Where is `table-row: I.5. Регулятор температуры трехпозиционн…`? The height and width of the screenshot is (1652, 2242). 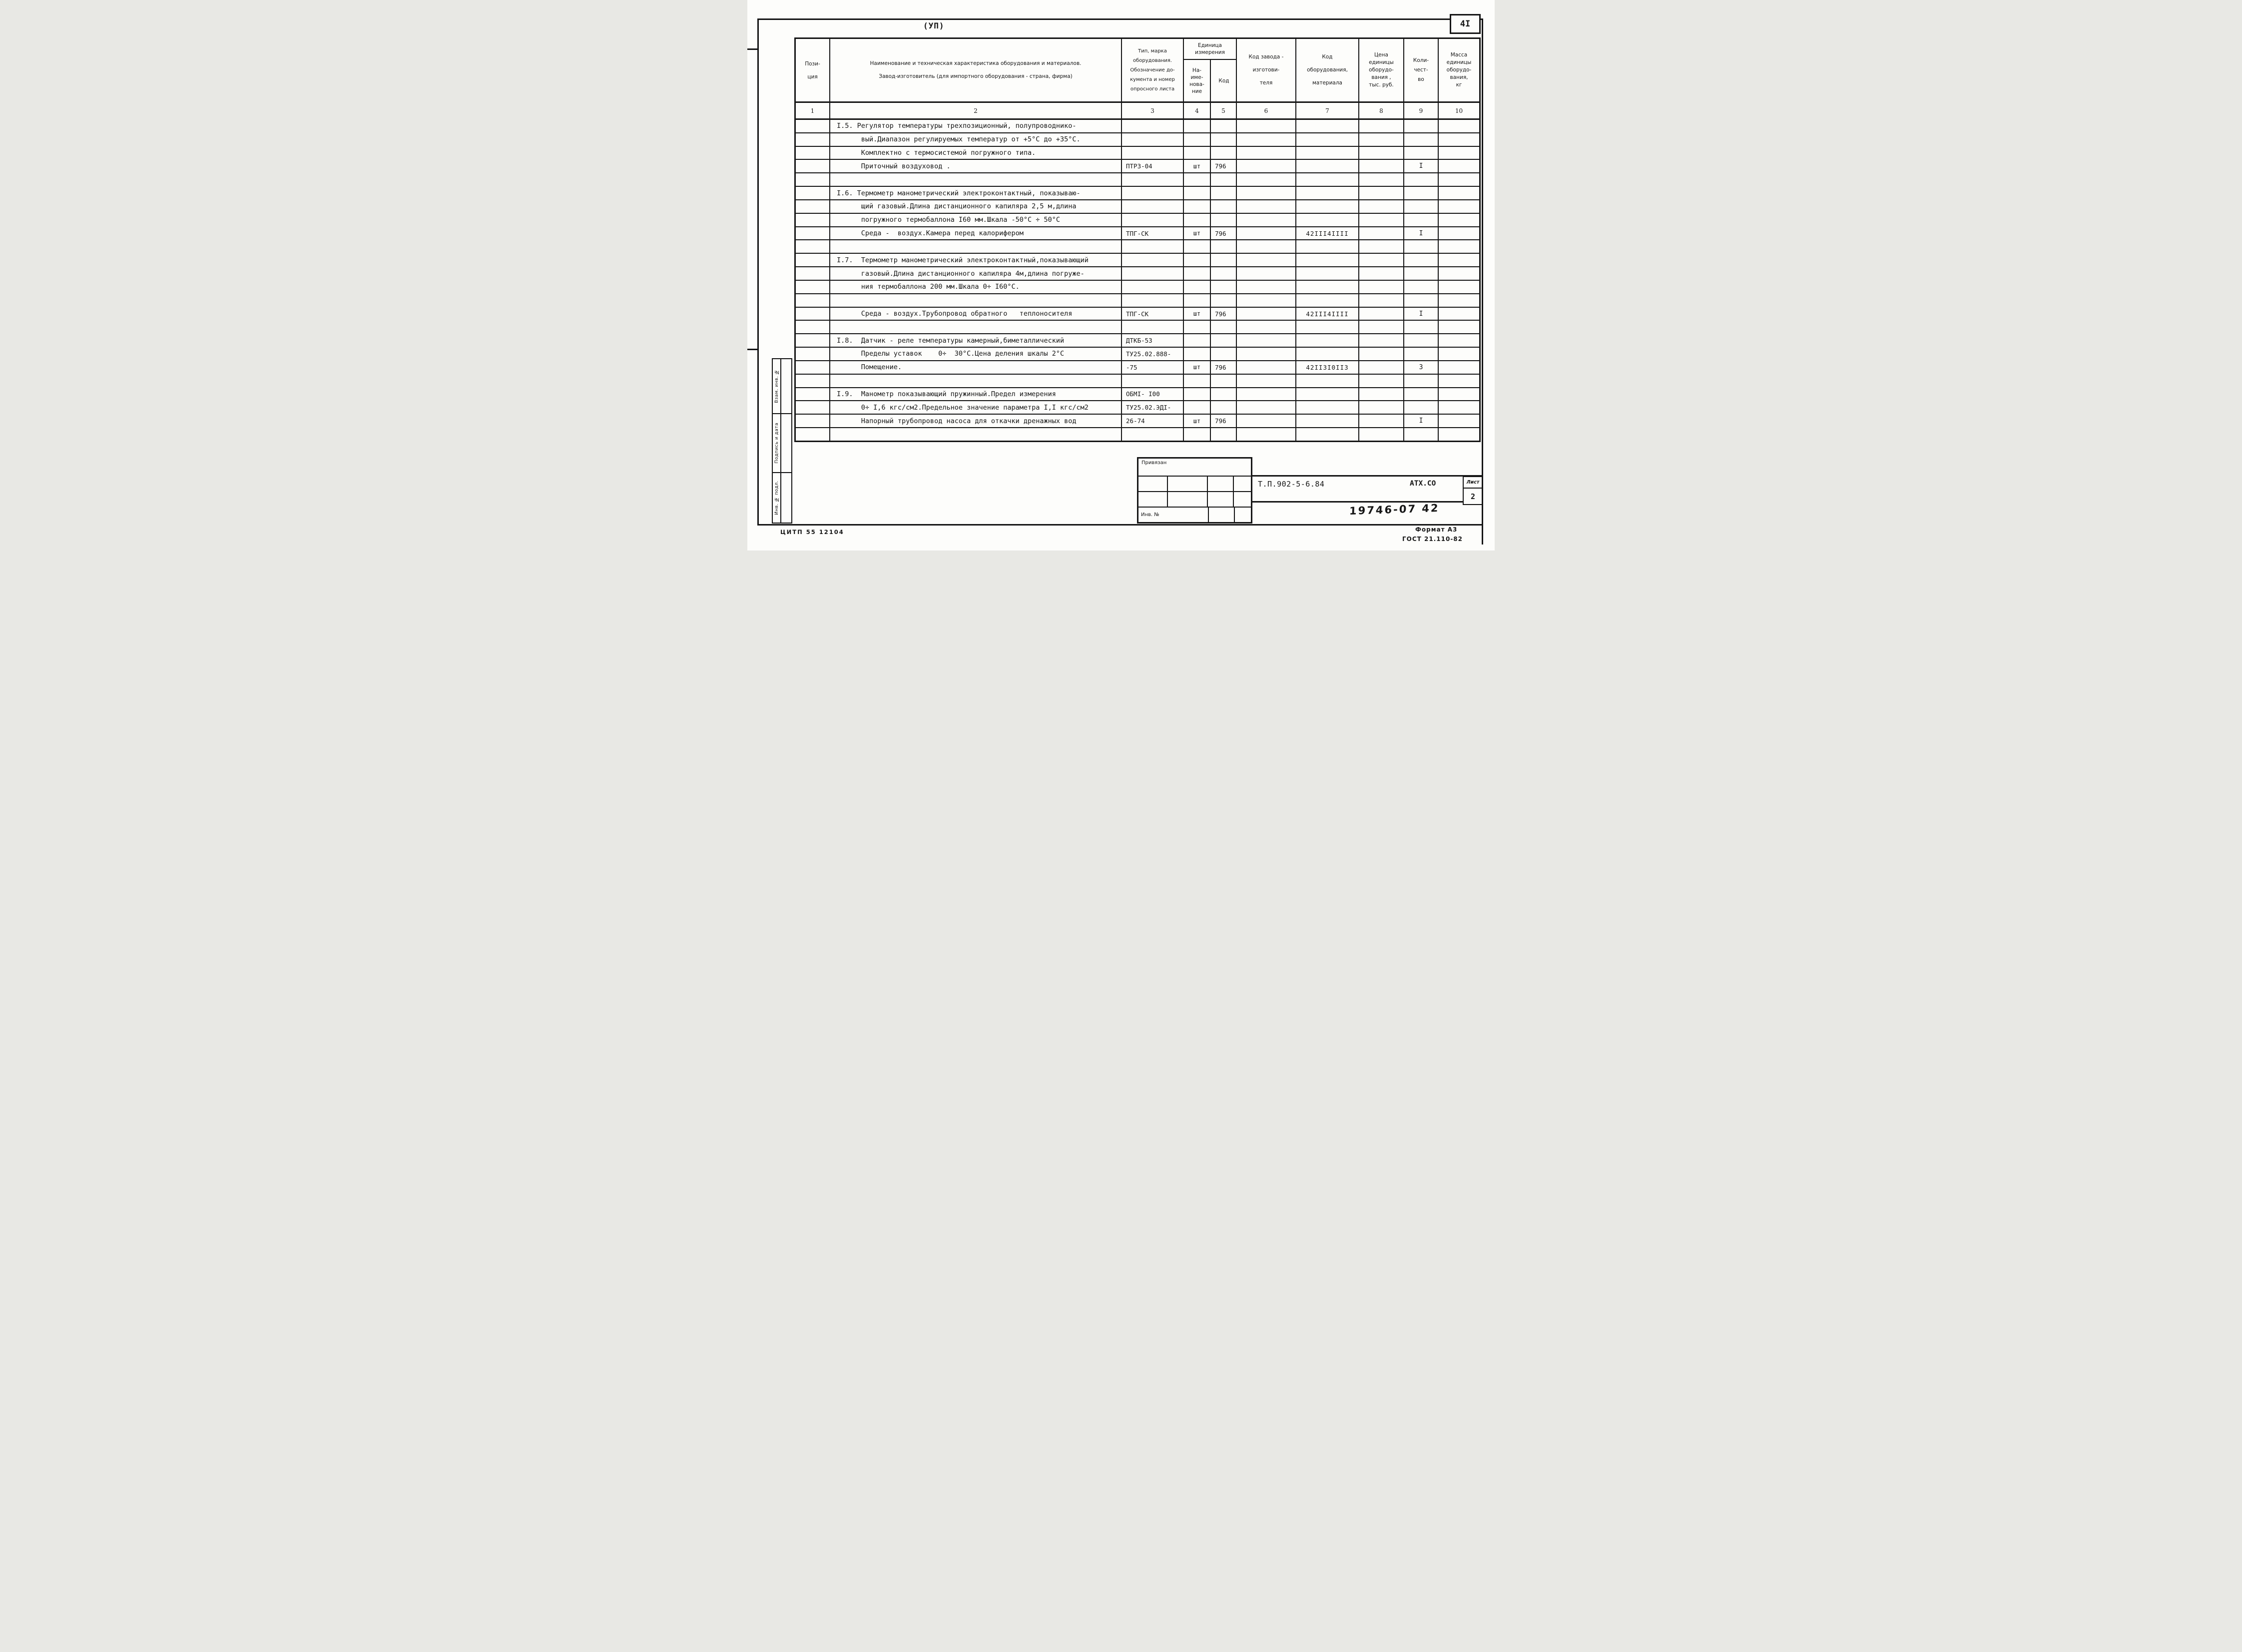
table-row: I.5. Регулятор температуры трехпозиционн… is located at coordinates (1137, 126).